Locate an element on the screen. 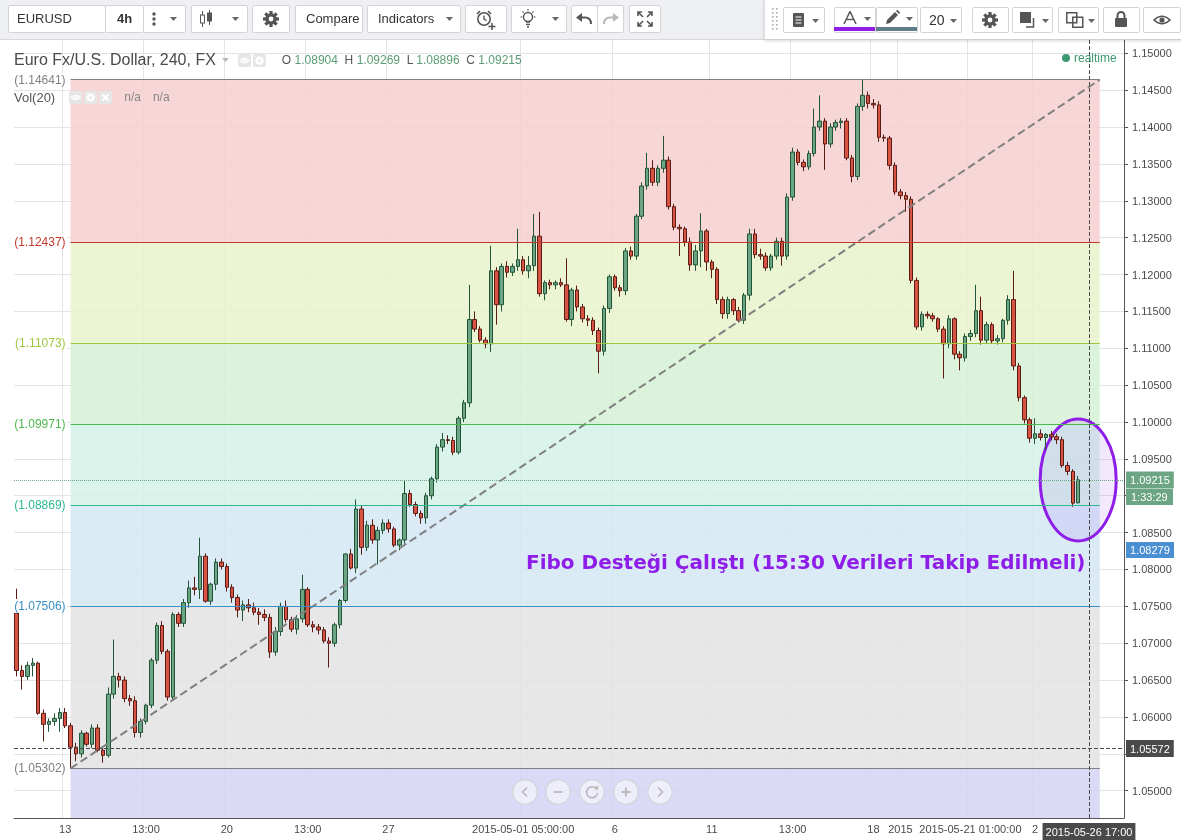  y-tick-label: 1.14500 is located at coordinates (1152, 90).